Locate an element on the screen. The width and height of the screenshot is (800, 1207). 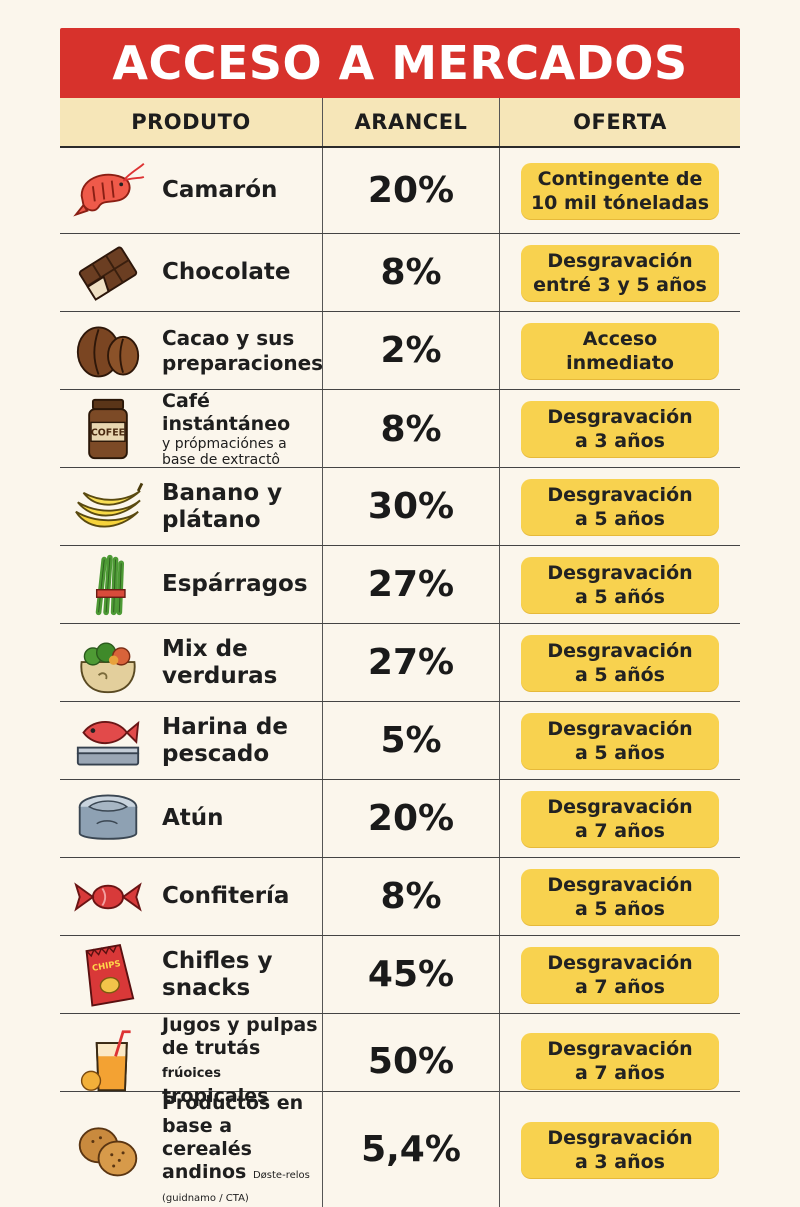
product-name: Espárragos is located at coordinates (235, 584).